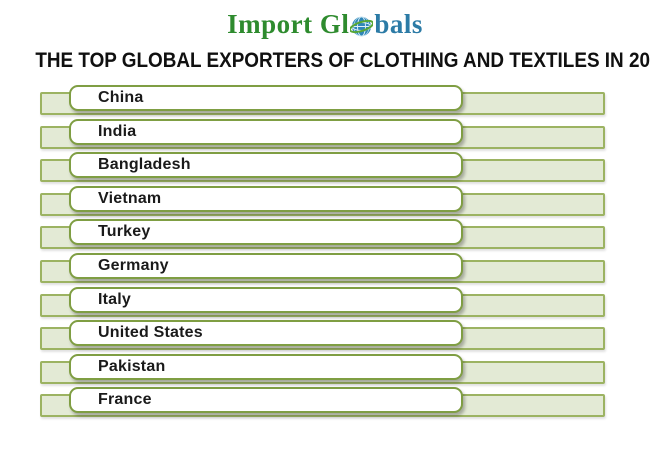  Describe the element at coordinates (266, 400) in the screenshot. I see `country-bar: France` at that location.